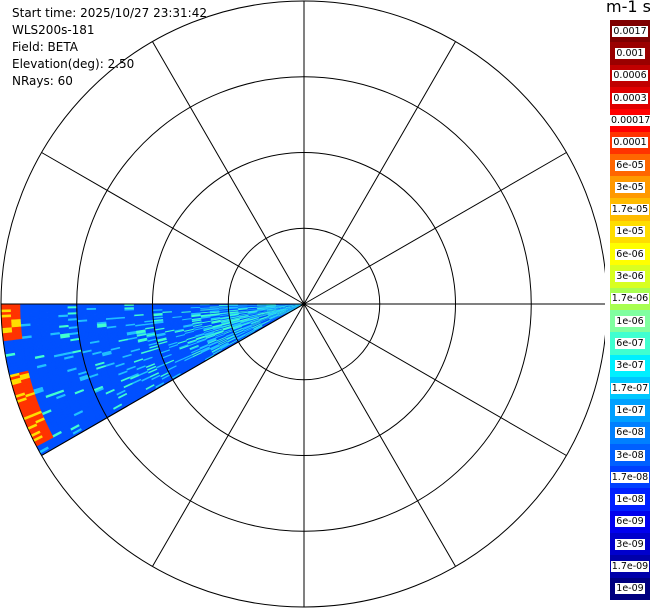 The height and width of the screenshot is (610, 650). Describe the element at coordinates (630, 98) in the screenshot. I see `colorbar-tick-label: 0.0003` at that location.